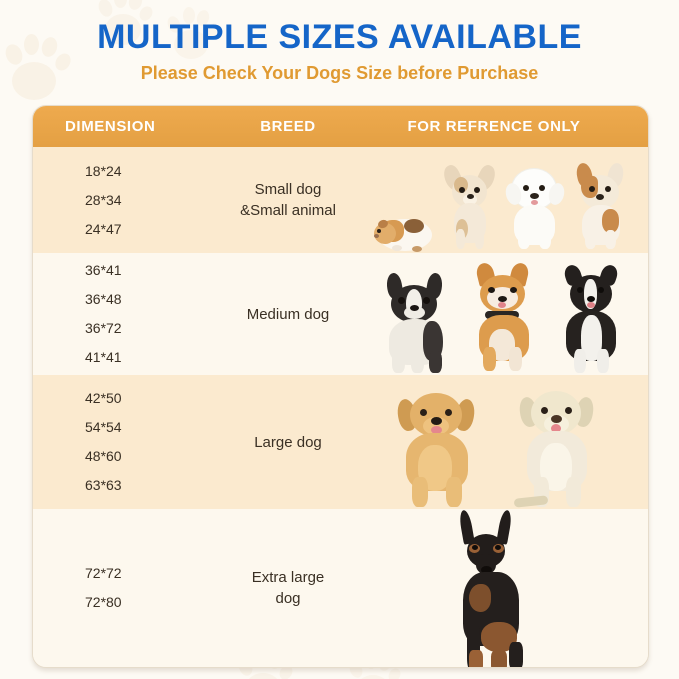  Describe the element at coordinates (436, 447) in the screenshot. I see `golden-retriever-image` at that location.